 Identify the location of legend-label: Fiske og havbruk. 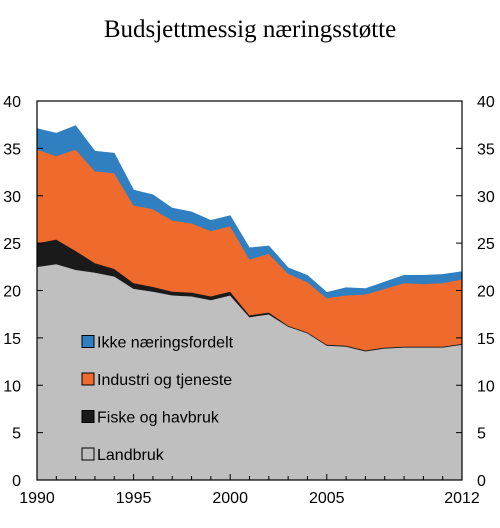
(158, 418).